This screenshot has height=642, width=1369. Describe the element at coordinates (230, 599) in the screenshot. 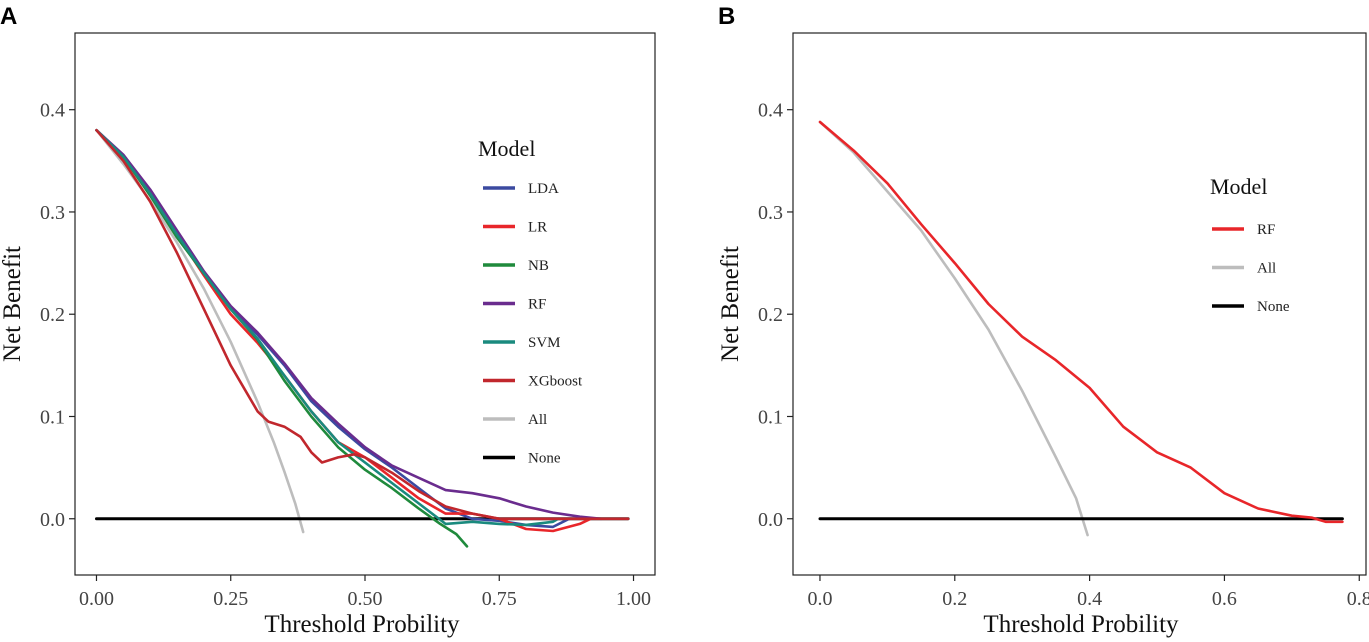

I see `x-tick-label: 0.25` at that location.